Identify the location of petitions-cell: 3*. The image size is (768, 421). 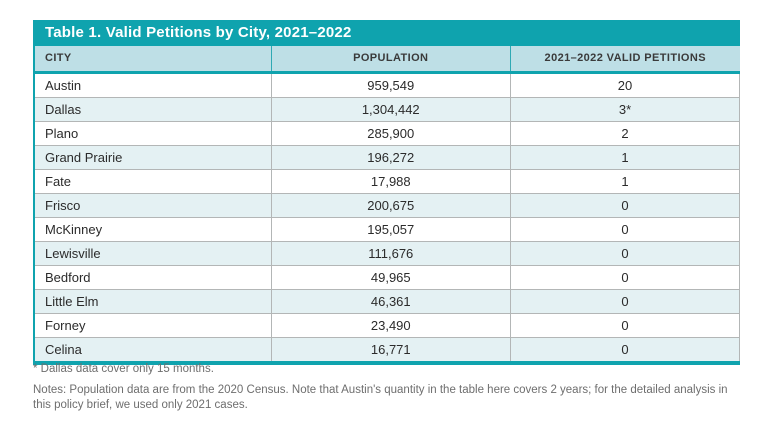
(625, 109).